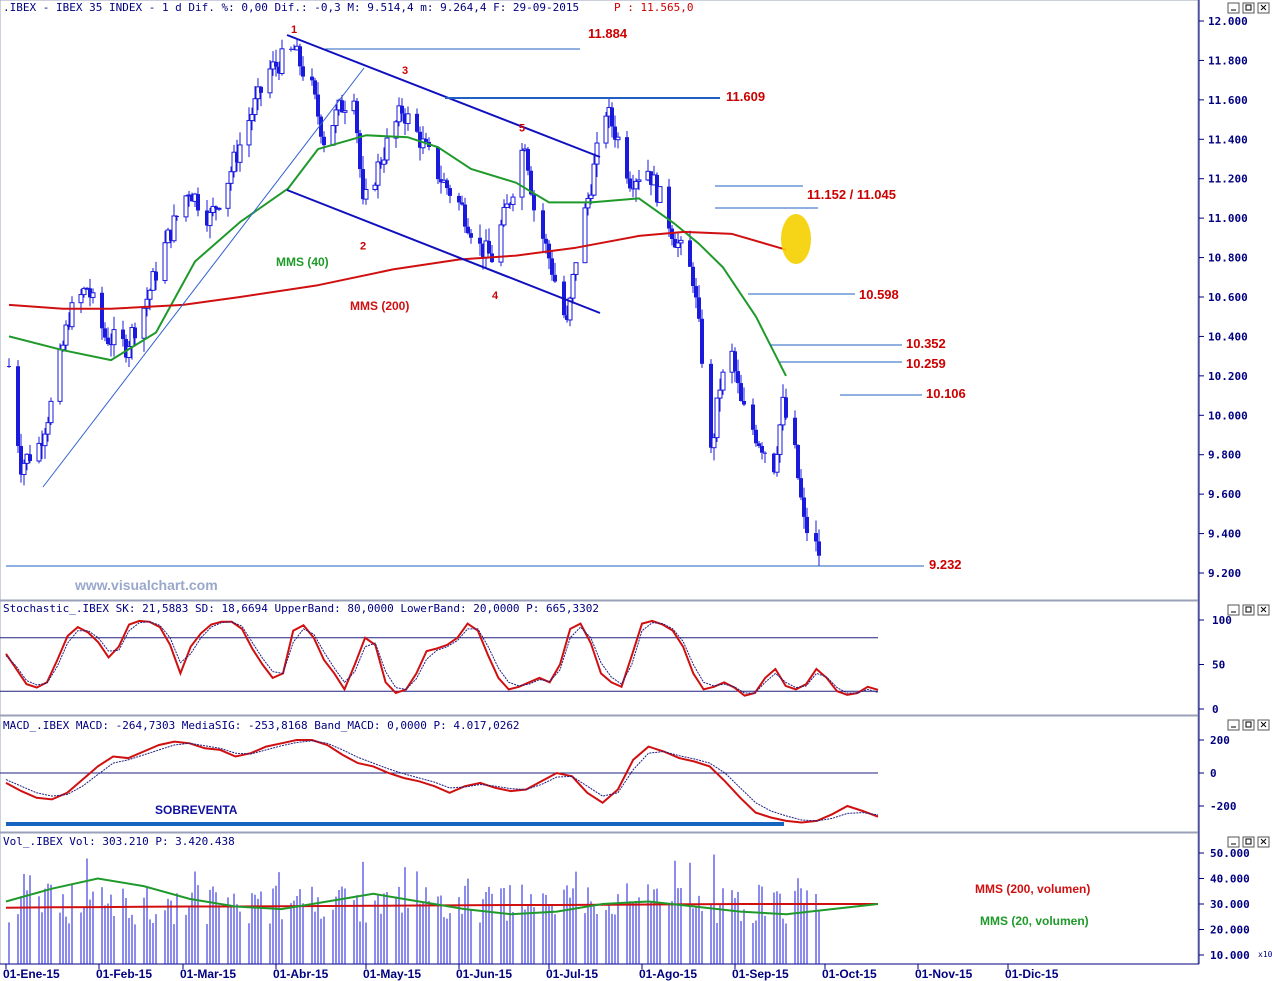 The width and height of the screenshot is (1272, 981). Describe the element at coordinates (1230, 930) in the screenshot. I see `vol-y-tick-label: 20.000` at that location.